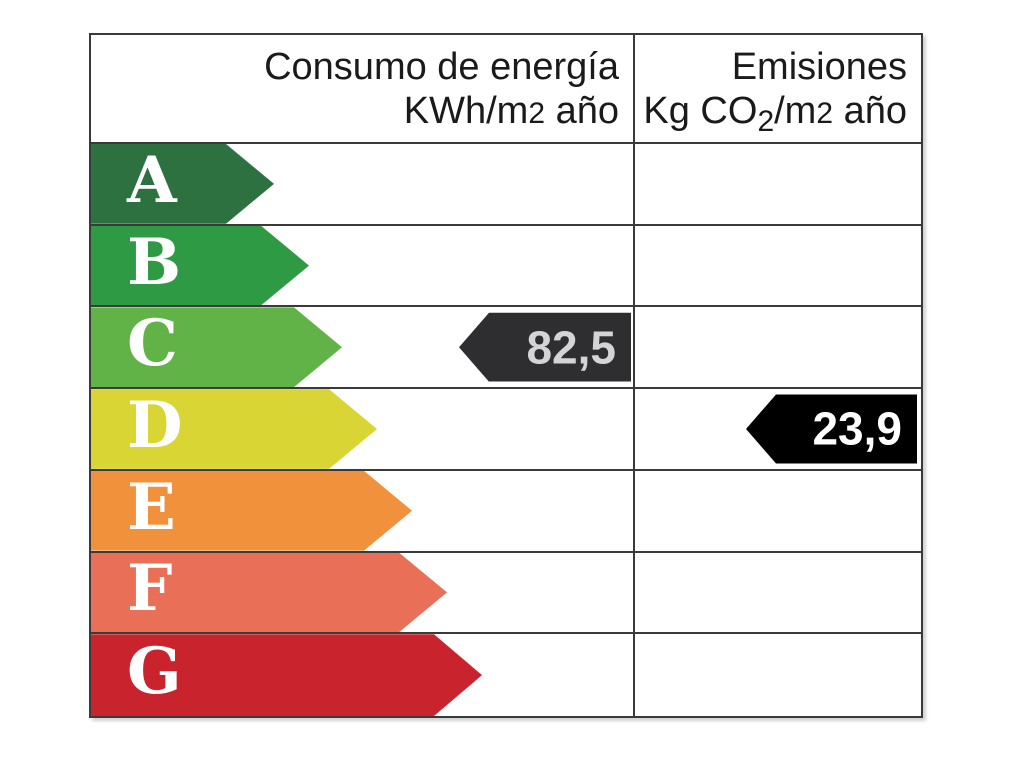 The image size is (1020, 765). Describe the element at coordinates (155, 425) in the screenshot. I see `grade-letter-d: D` at that location.